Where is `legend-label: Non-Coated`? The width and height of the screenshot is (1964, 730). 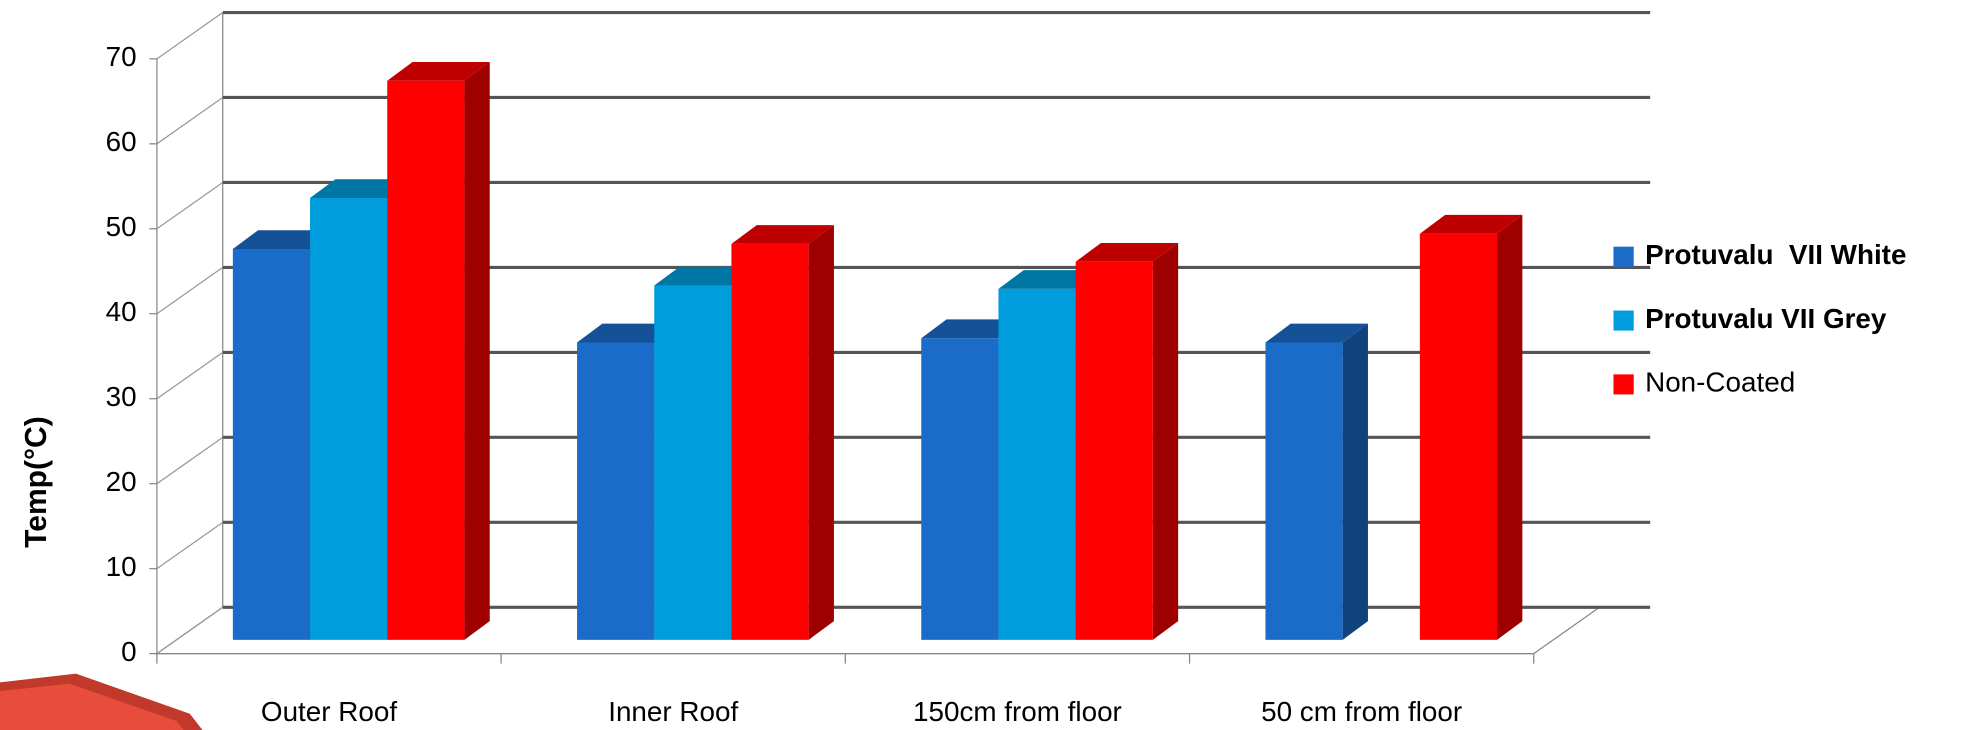
legend-label: Non-Coated is located at coordinates (1720, 382).